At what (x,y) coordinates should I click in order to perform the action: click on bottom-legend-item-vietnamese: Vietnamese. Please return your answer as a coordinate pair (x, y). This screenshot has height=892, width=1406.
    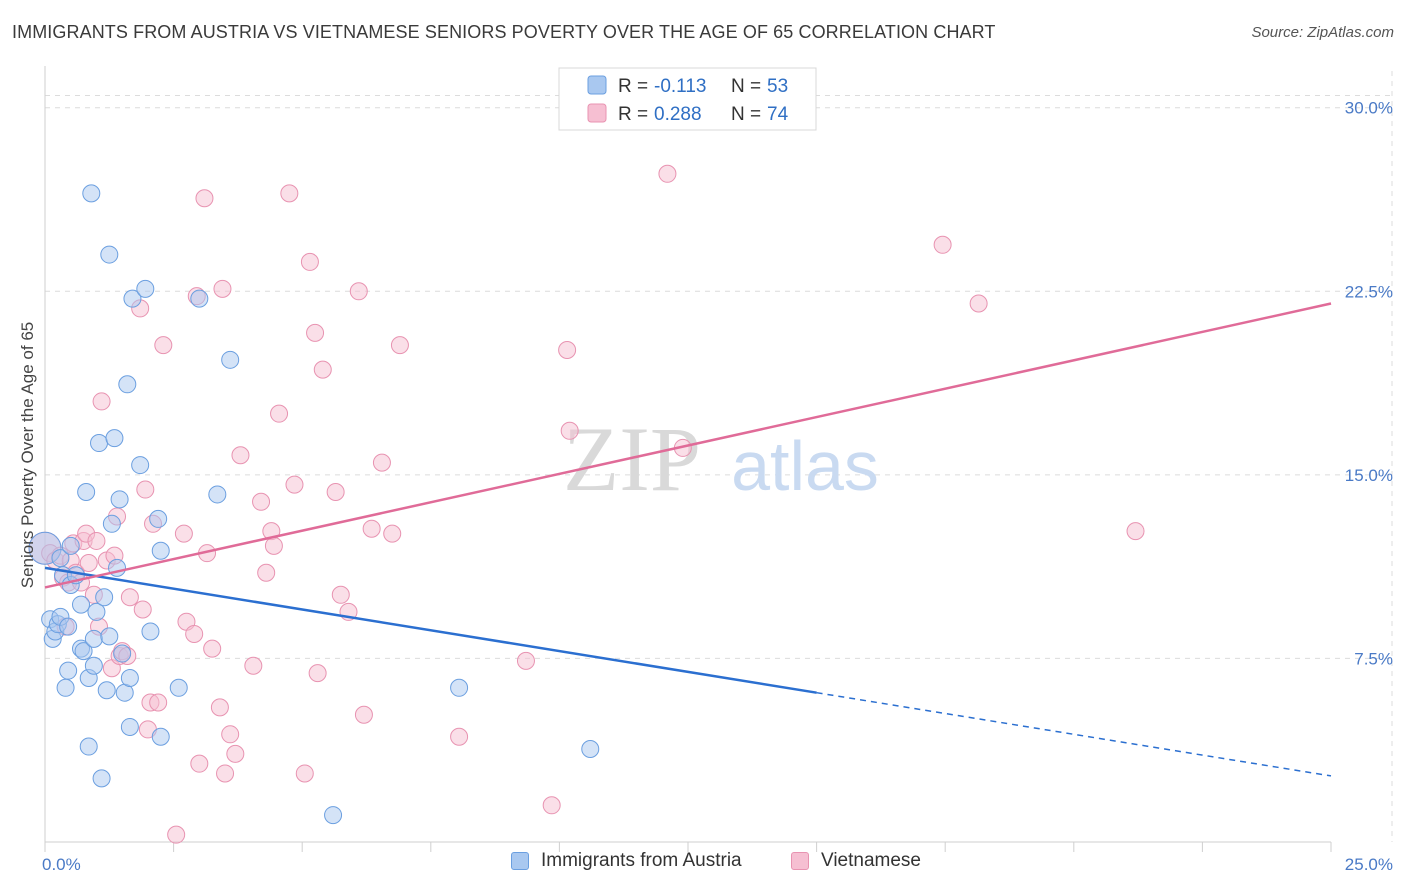
    Looking at the image, I should click on (856, 861).